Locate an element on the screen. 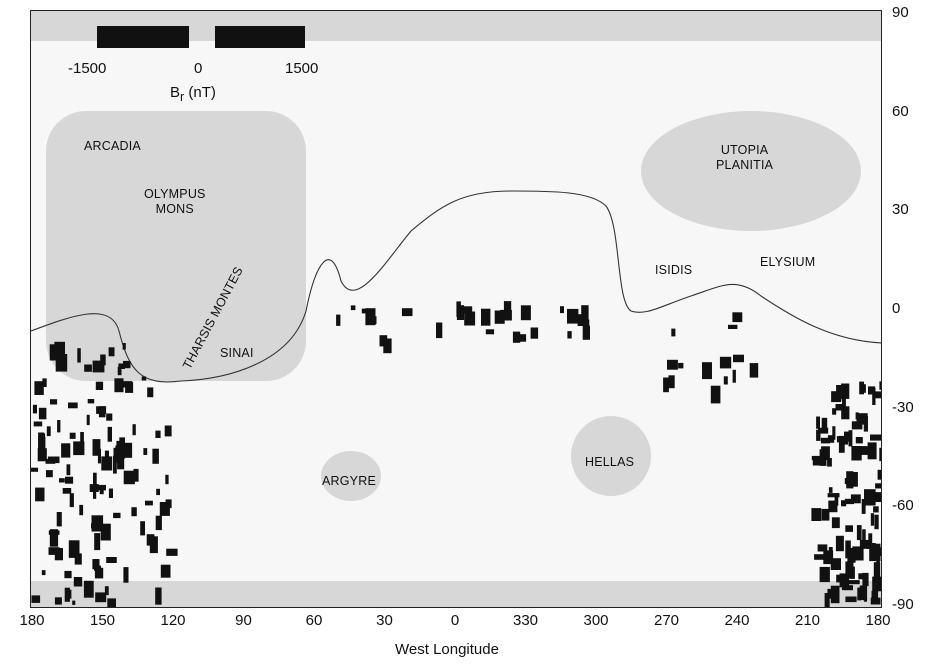 The image size is (931, 664). longitude-tick-label: 60 is located at coordinates (314, 620).